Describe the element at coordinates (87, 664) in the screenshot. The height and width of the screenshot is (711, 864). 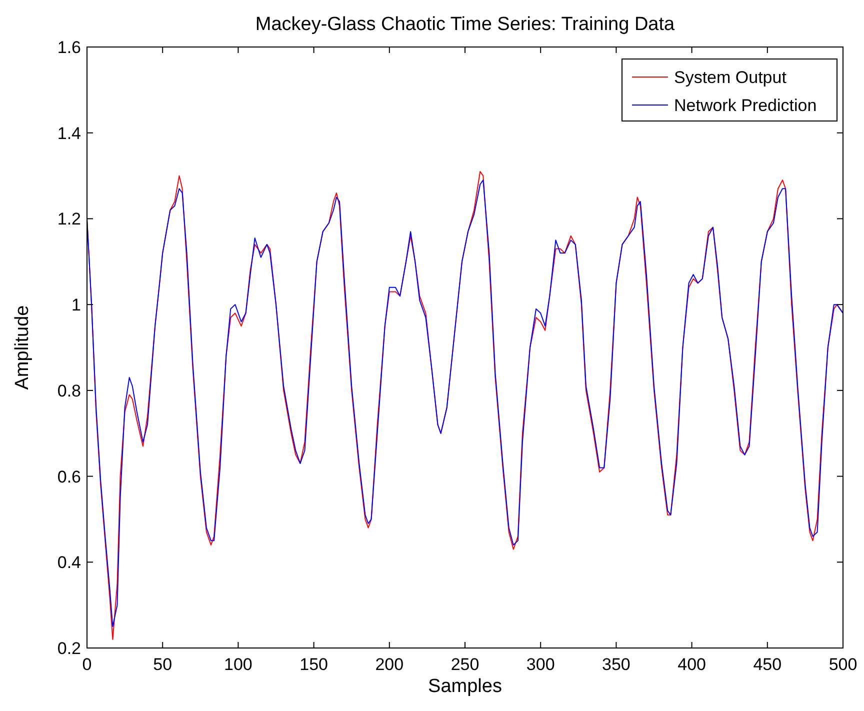
I see `x-tick-label: 0` at that location.